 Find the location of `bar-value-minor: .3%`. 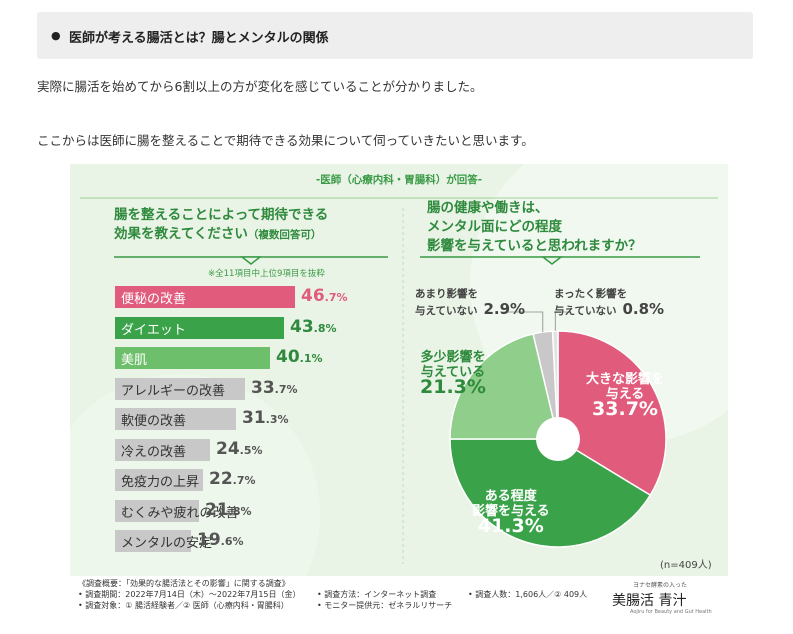

bar-value-minor: .3% is located at coordinates (277, 419).